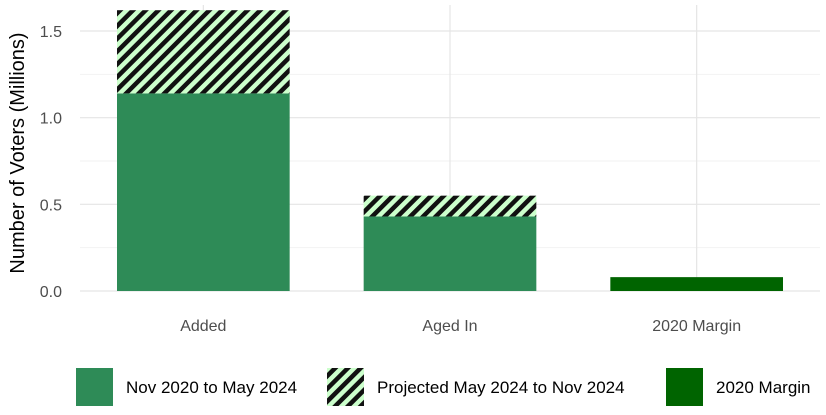 The image size is (826, 415). I want to click on y-tick-label: 1.5, so click(51, 32).